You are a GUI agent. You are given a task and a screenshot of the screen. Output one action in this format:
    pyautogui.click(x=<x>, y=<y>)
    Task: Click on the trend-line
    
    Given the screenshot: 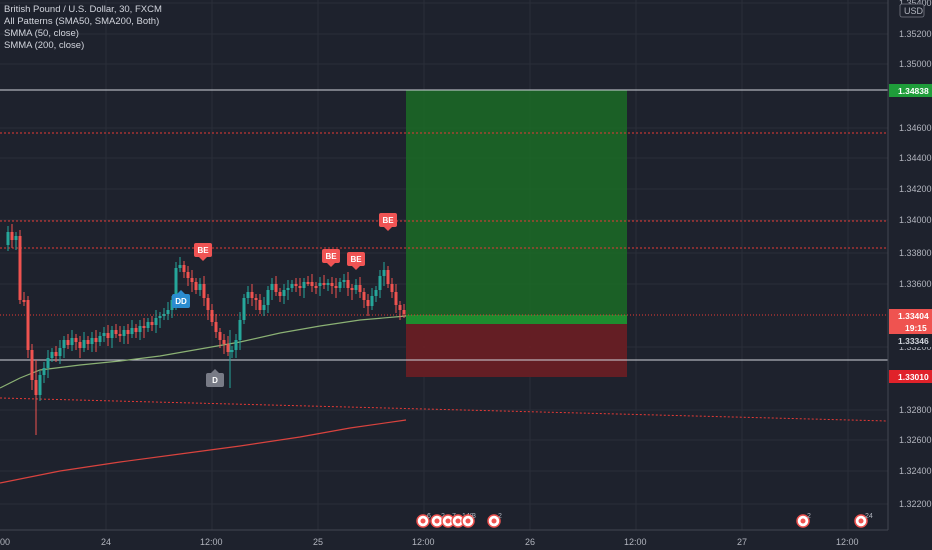 What is the action you would take?
    pyautogui.click(x=444, y=409)
    